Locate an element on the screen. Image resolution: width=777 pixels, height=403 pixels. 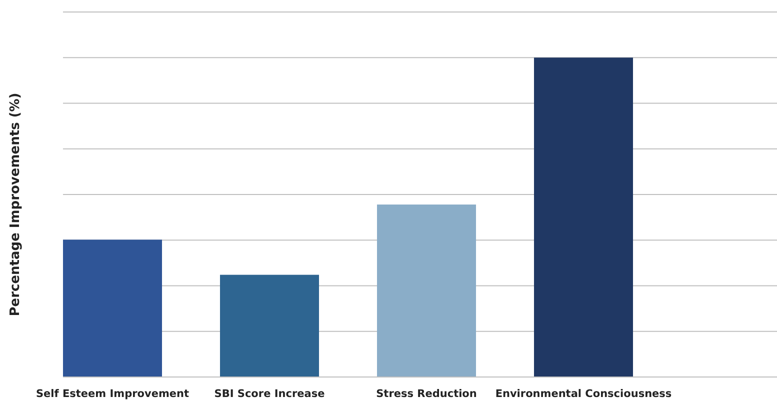
x-tick-label: SBI Score Increase is located at coordinates (269, 394).